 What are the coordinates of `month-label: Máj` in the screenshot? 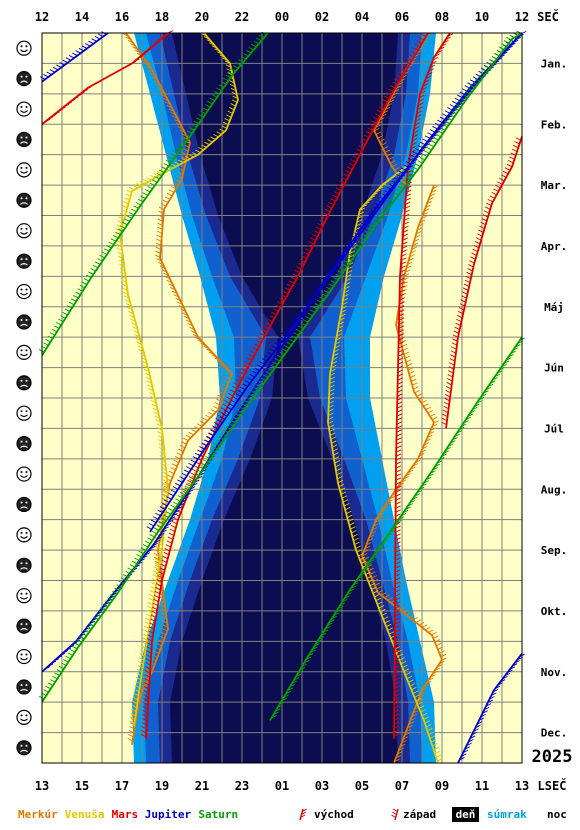 It's located at (554, 307).